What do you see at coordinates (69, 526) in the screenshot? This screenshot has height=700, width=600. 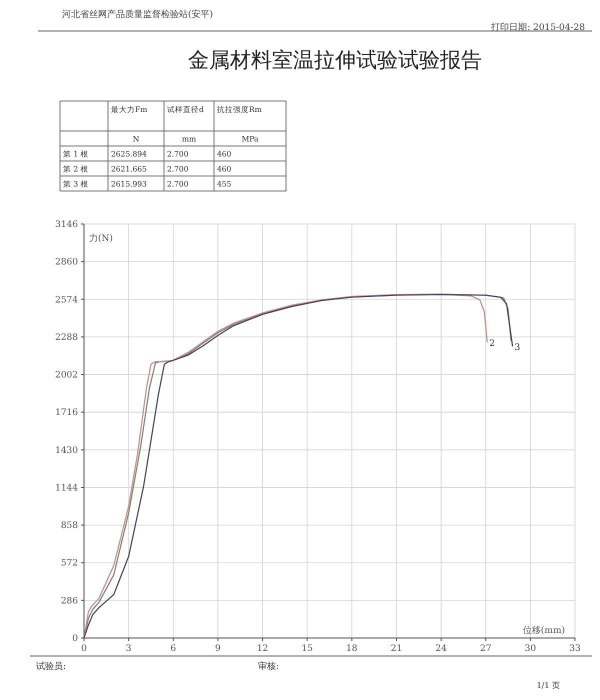 I see `y-tick-label: 858` at bounding box center [69, 526].